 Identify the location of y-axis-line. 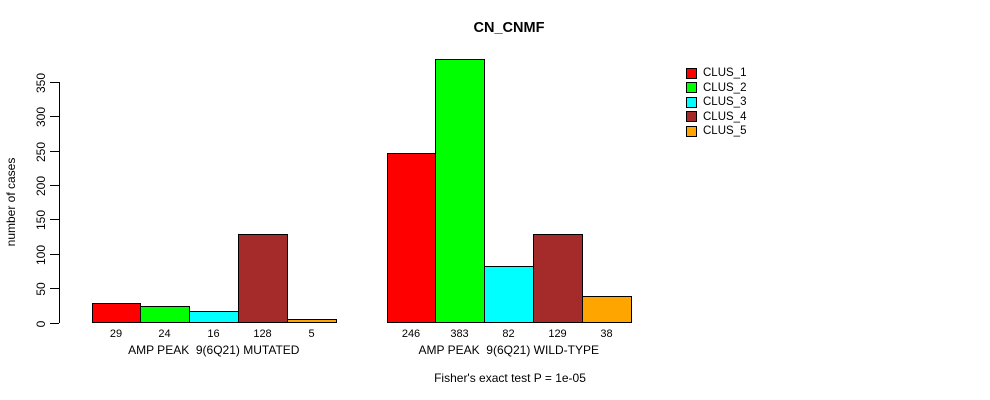
(59, 202).